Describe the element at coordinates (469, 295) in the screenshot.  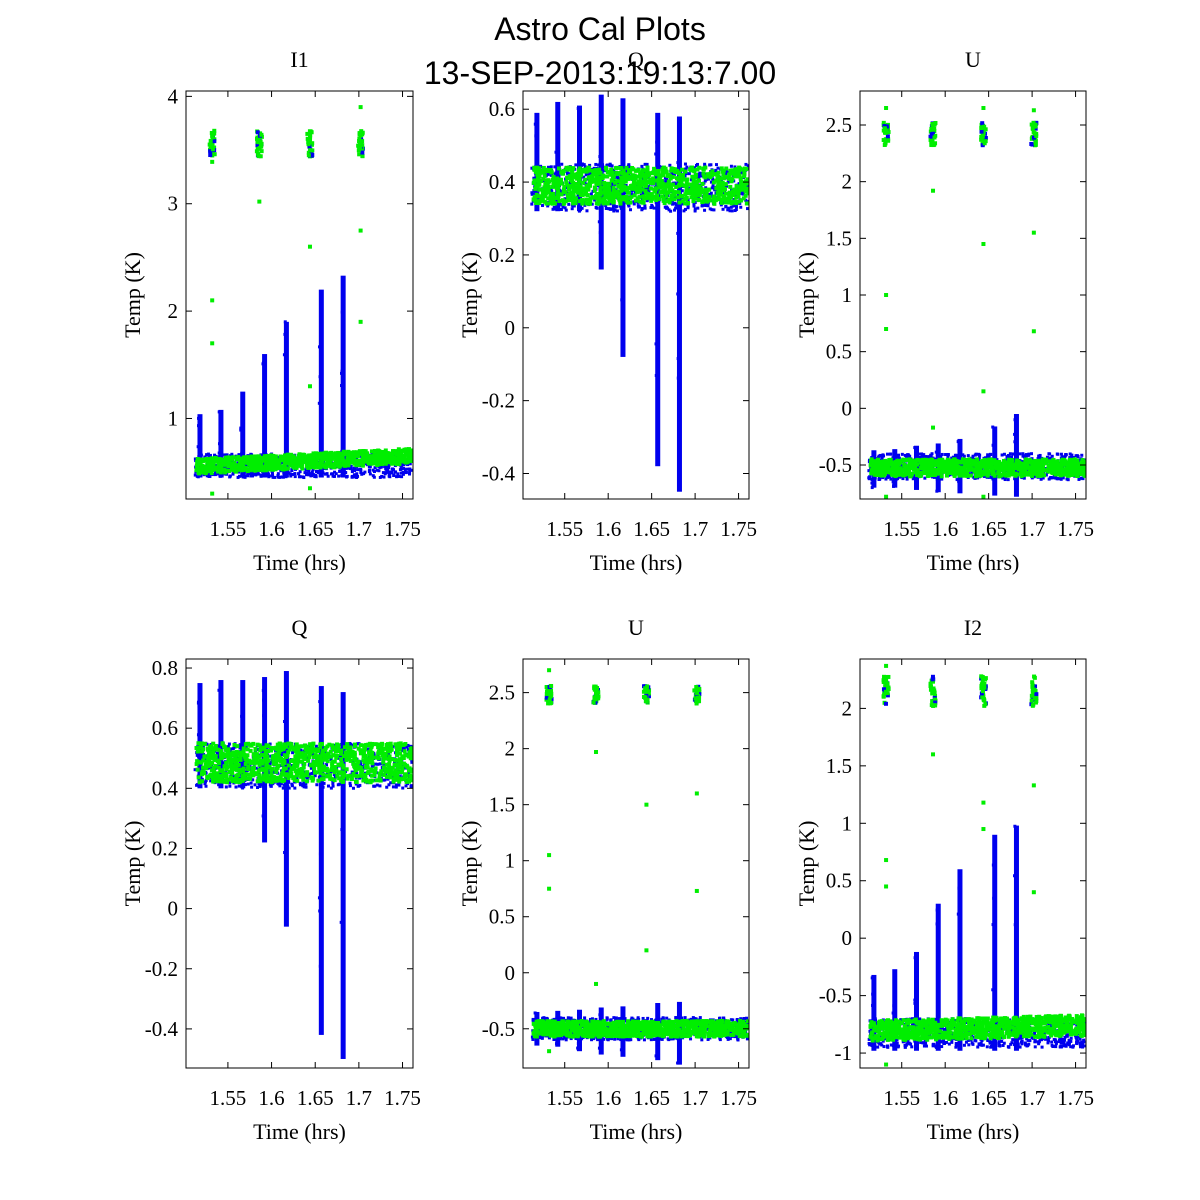
I see `y-axis-label: Temp (K)` at that location.